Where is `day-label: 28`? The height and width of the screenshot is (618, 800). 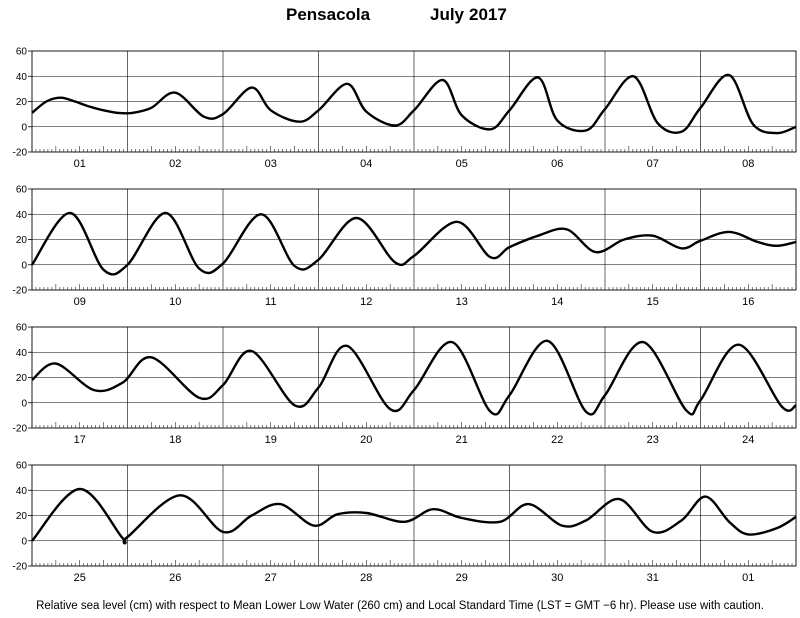 day-label: 28 is located at coordinates (366, 578).